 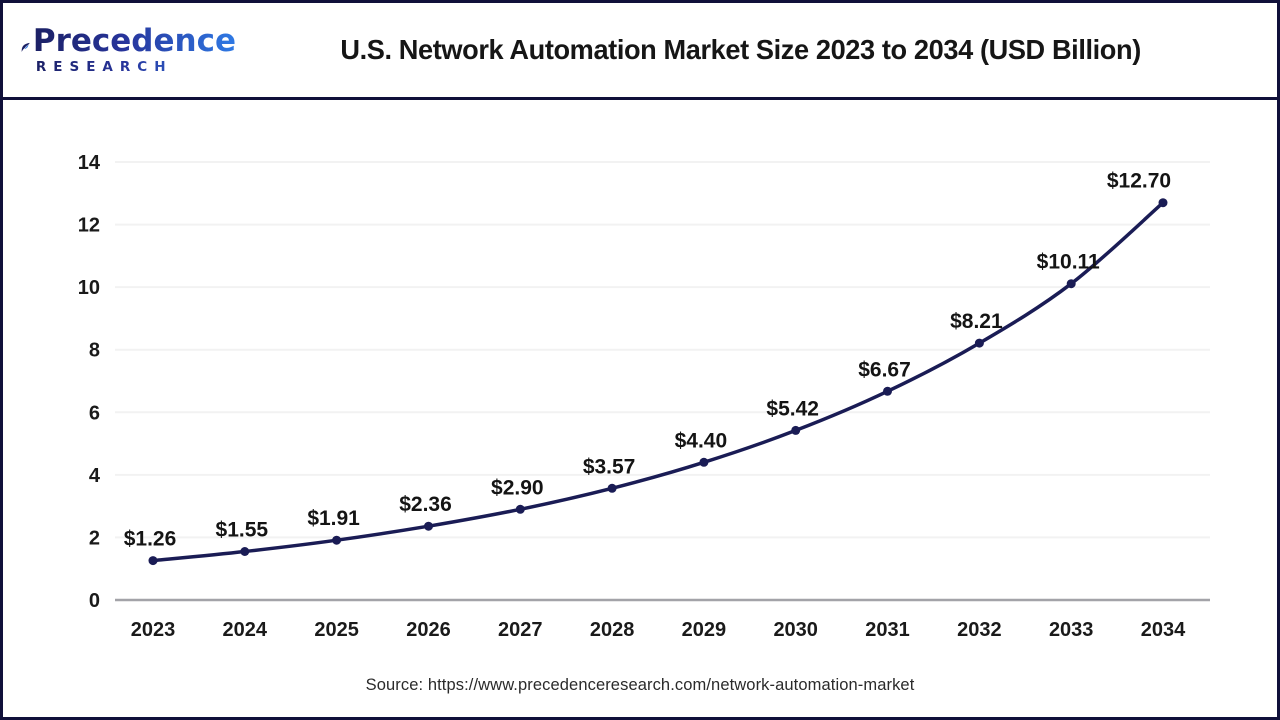 I want to click on data-point-label: $3.57, so click(x=609, y=466).